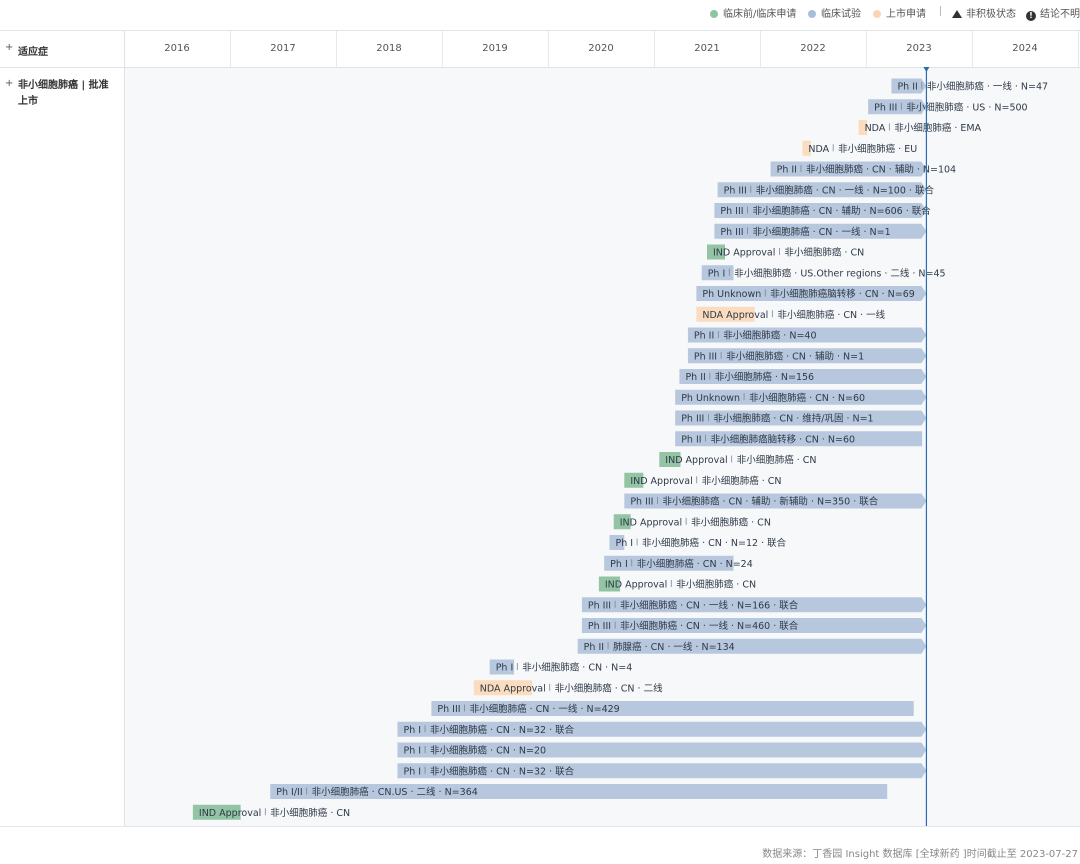  I want to click on trial-detail-label: 非小细胞肺癌 · CN · 一线 · N=1, so click(822, 232).